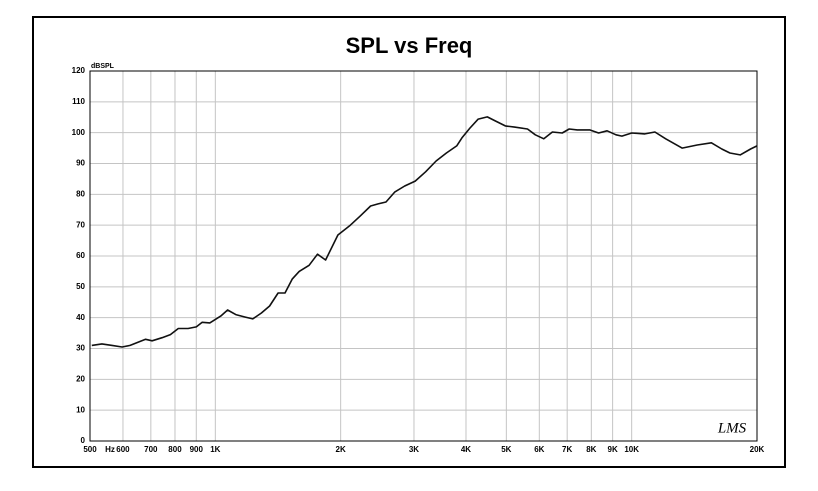  What do you see at coordinates (80, 286) in the screenshot?
I see `y-tick-label: 50` at bounding box center [80, 286].